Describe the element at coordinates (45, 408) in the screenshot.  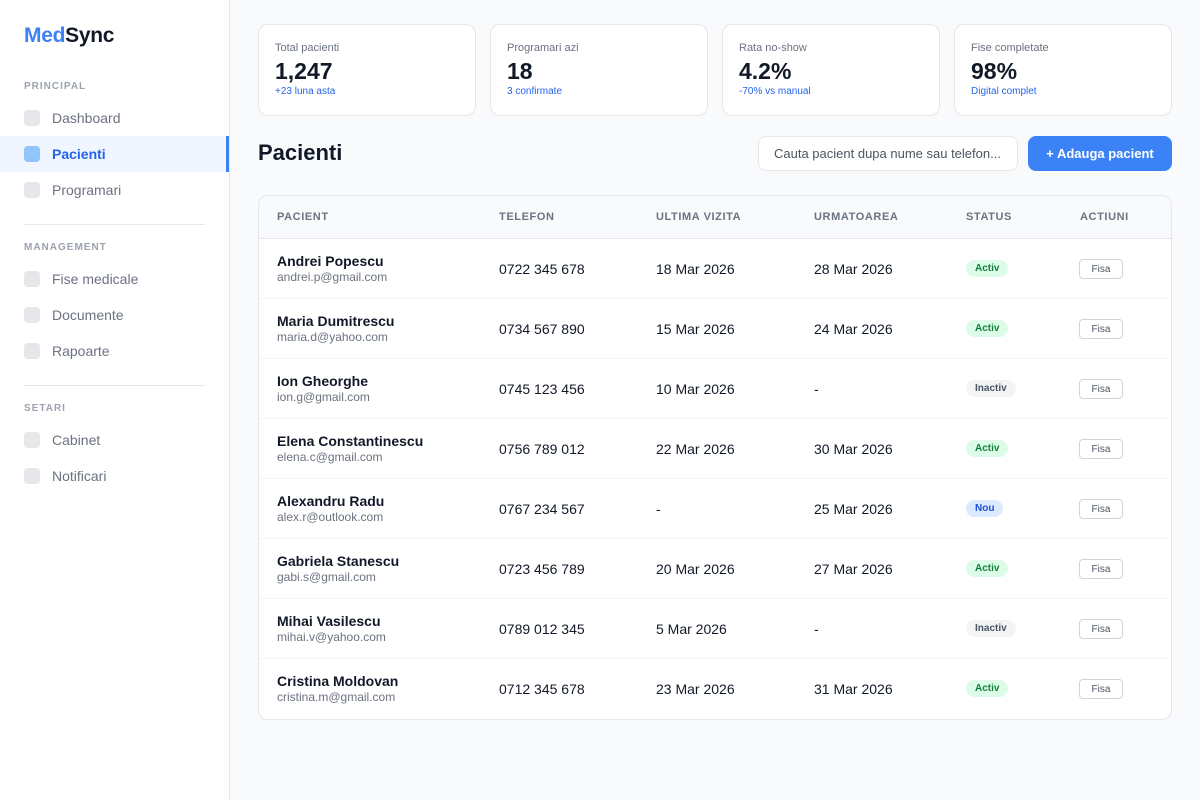
I see `section-title-setari: SETARI` at that location.